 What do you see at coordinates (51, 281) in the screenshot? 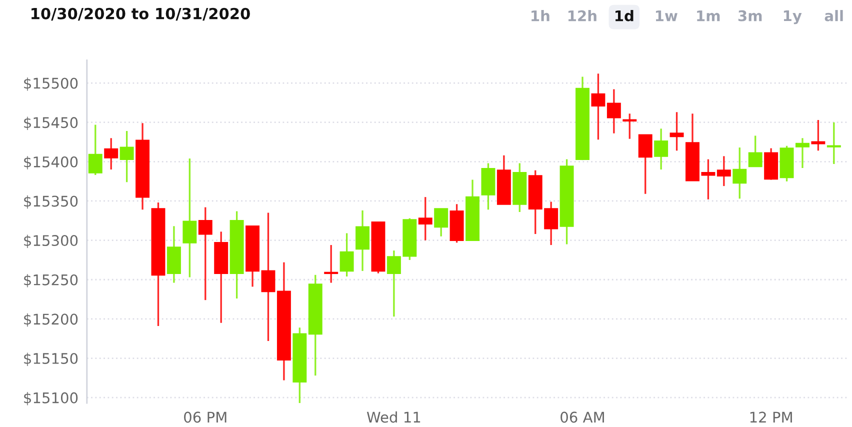
I see `y-tick-label: $15250` at bounding box center [51, 281].